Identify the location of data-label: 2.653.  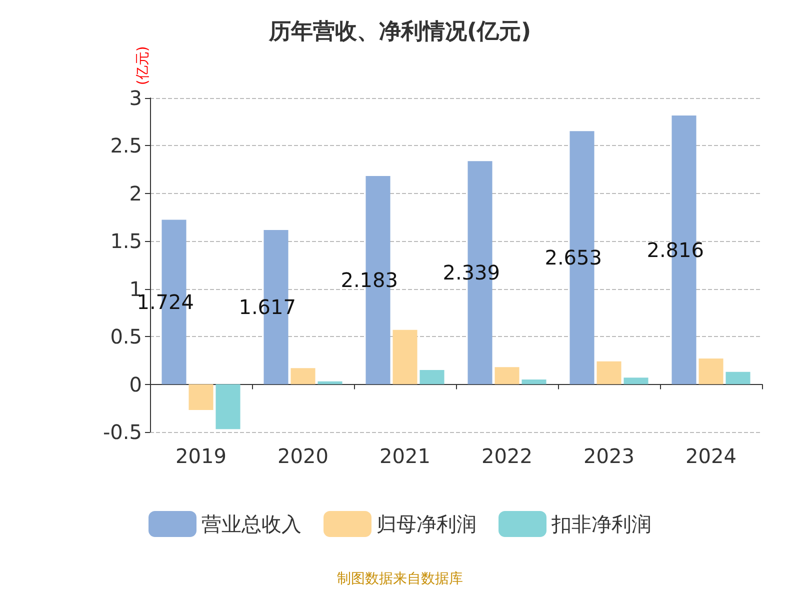
(573, 258).